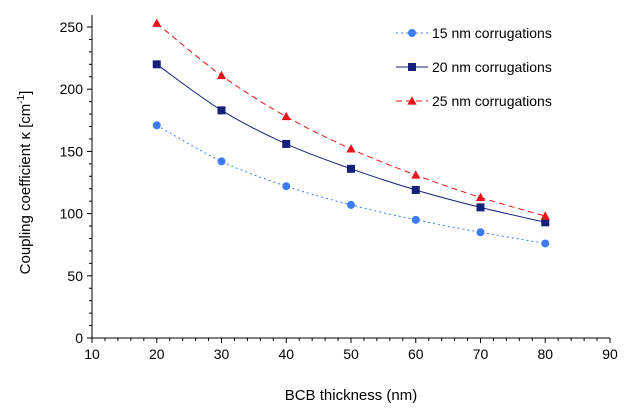  I want to click on y-tick-label: 250, so click(72, 27).